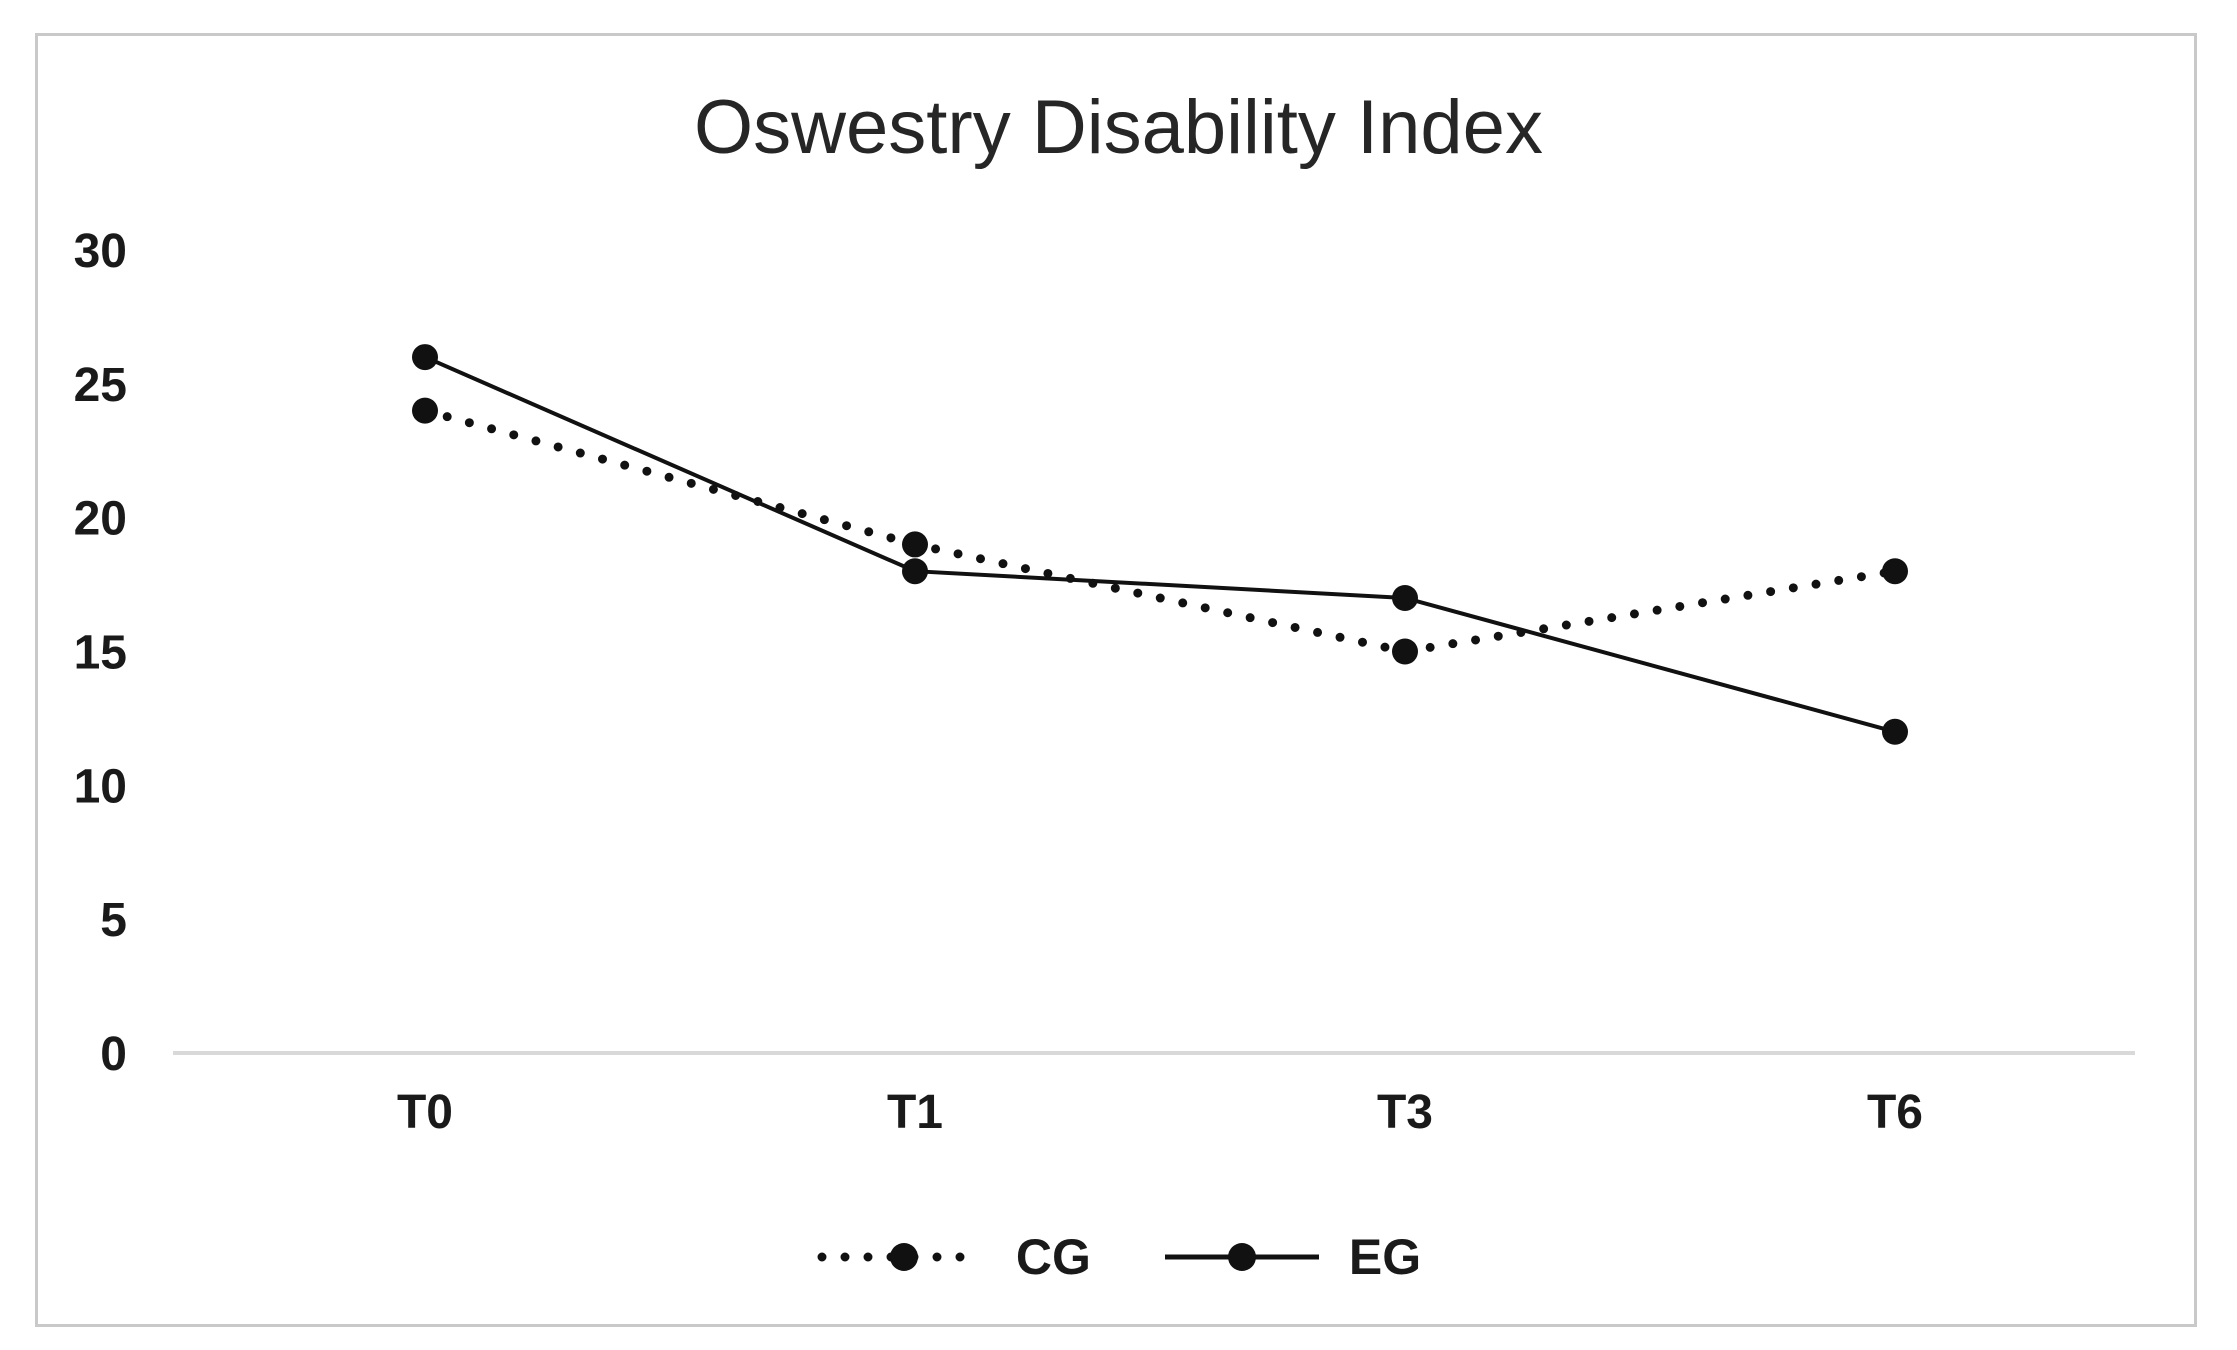  Describe the element at coordinates (902, 1257) in the screenshot. I see `cg-dotted-line-icon` at that location.